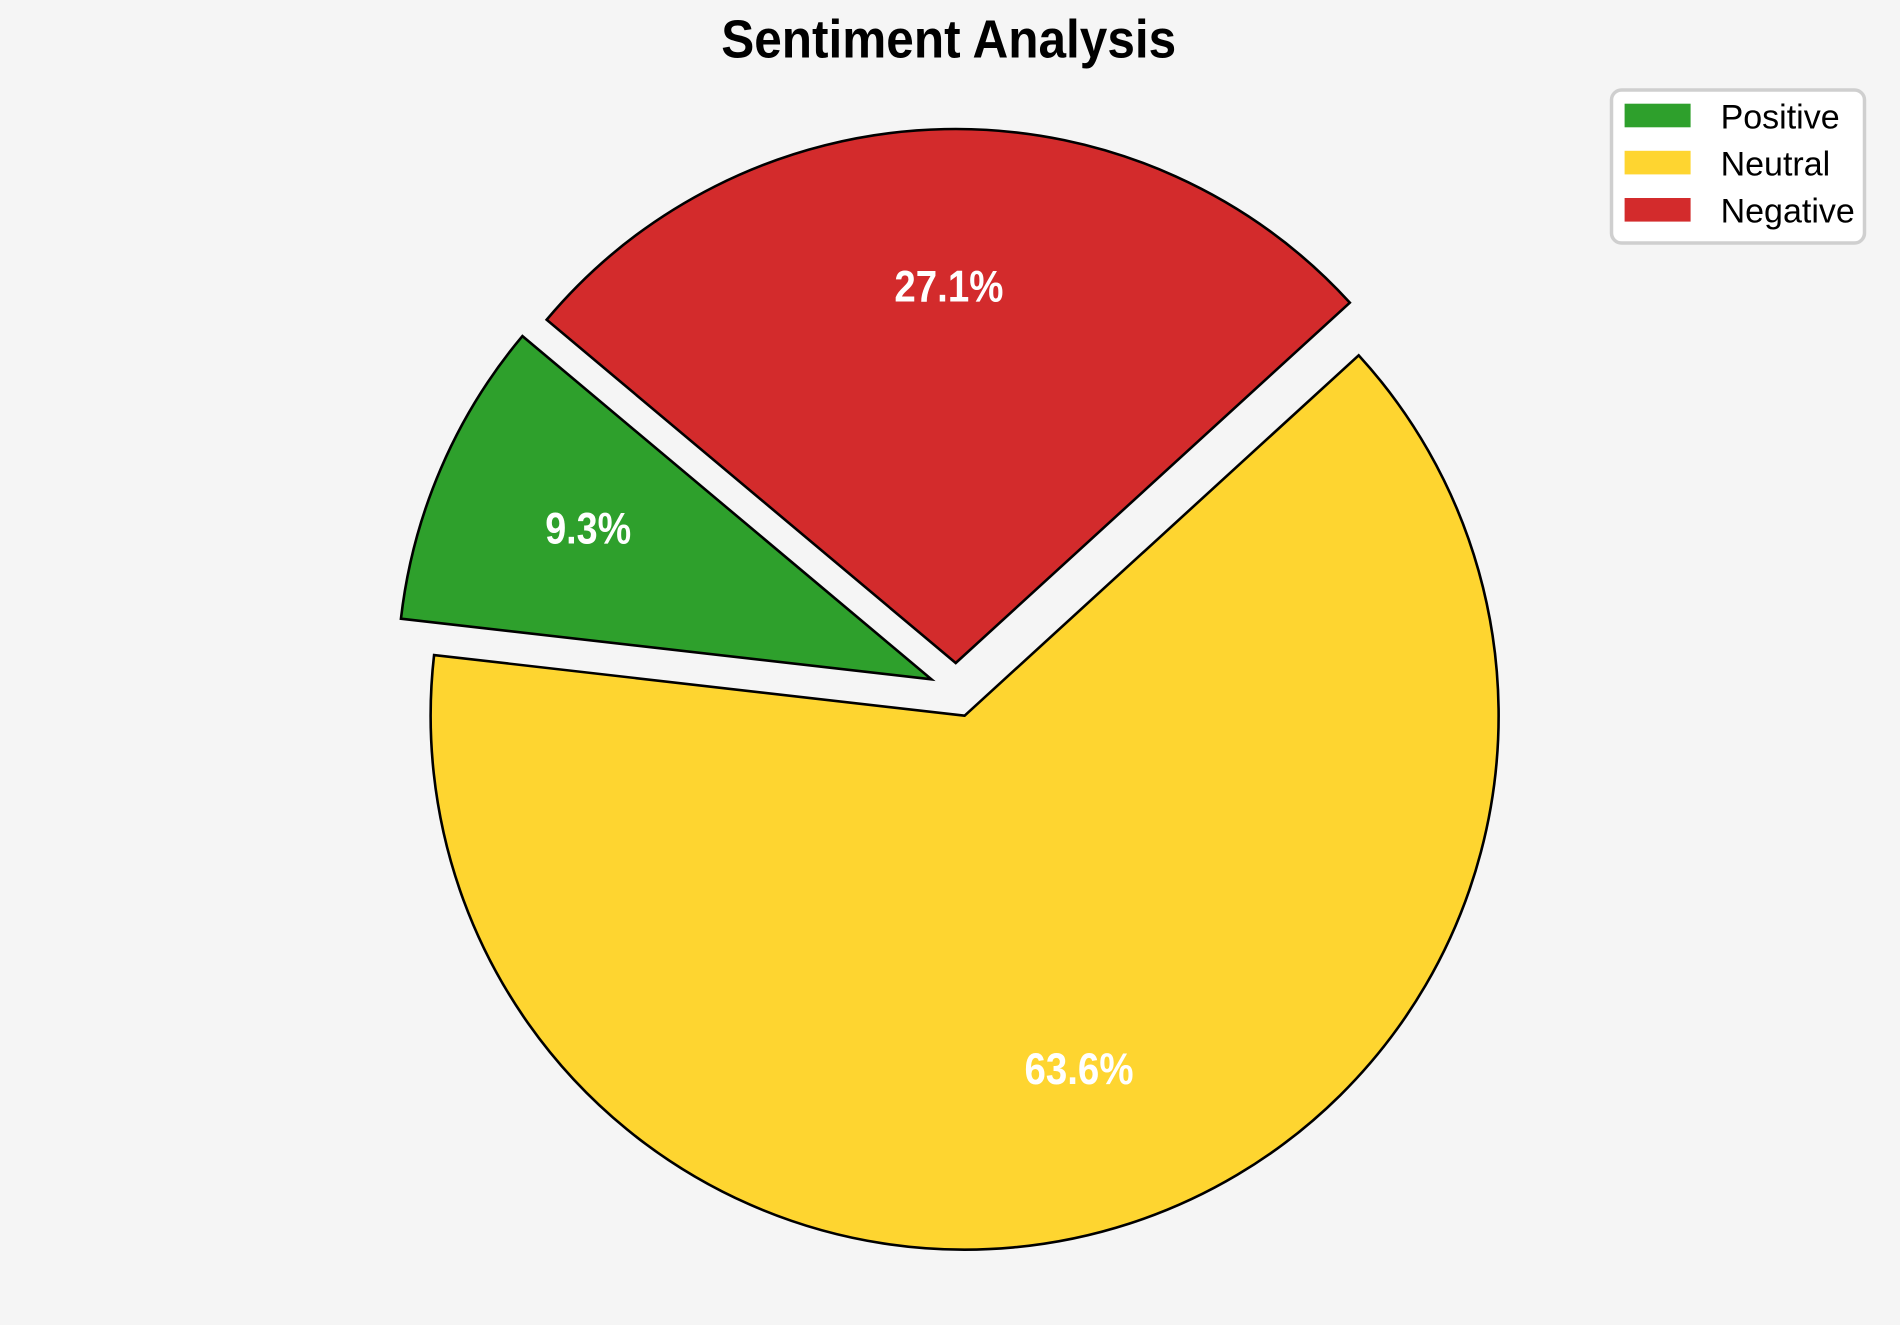 The width and height of the screenshot is (1900, 1325). I want to click on svg-text: 27.1%, so click(948, 287).